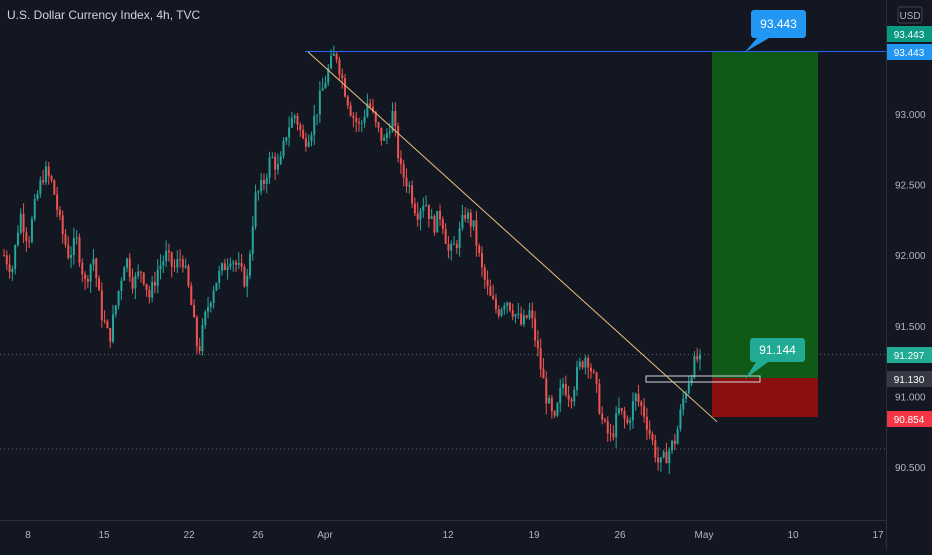  What do you see at coordinates (448, 535) in the screenshot?
I see `x-tick-label: 12` at bounding box center [448, 535].